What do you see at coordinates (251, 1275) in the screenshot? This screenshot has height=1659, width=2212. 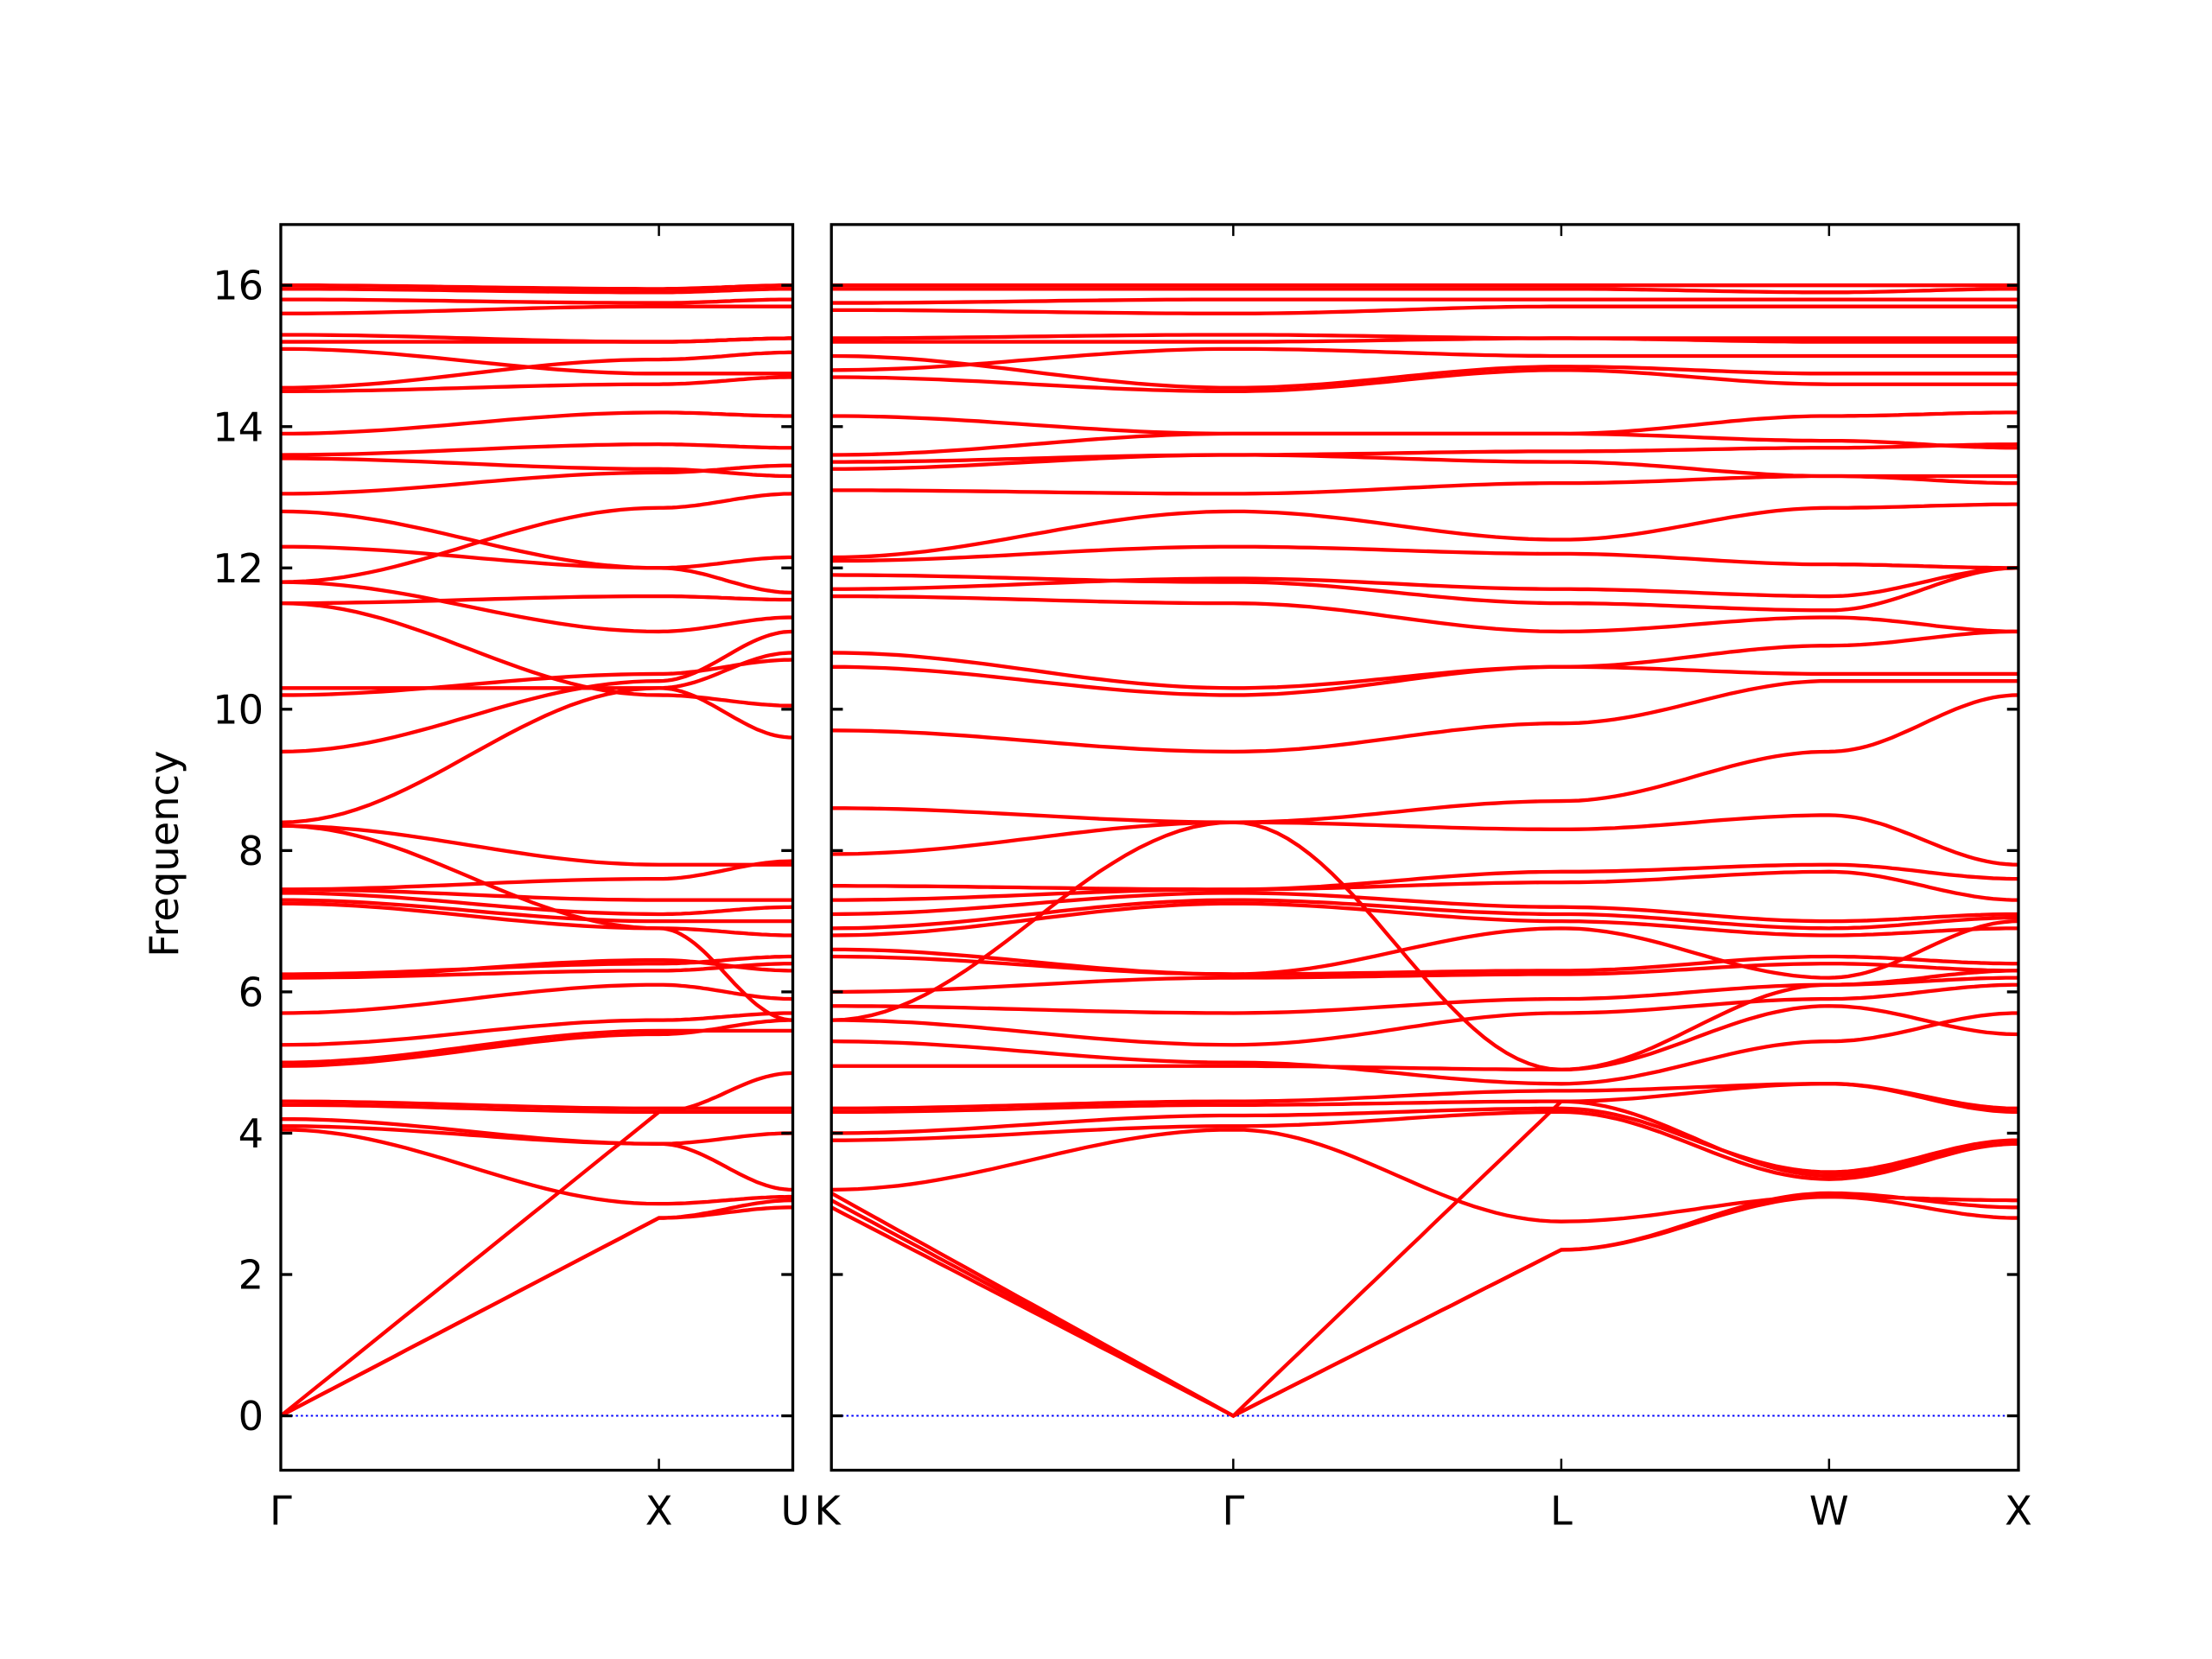 I see `y-tick-label: 2` at bounding box center [251, 1275].